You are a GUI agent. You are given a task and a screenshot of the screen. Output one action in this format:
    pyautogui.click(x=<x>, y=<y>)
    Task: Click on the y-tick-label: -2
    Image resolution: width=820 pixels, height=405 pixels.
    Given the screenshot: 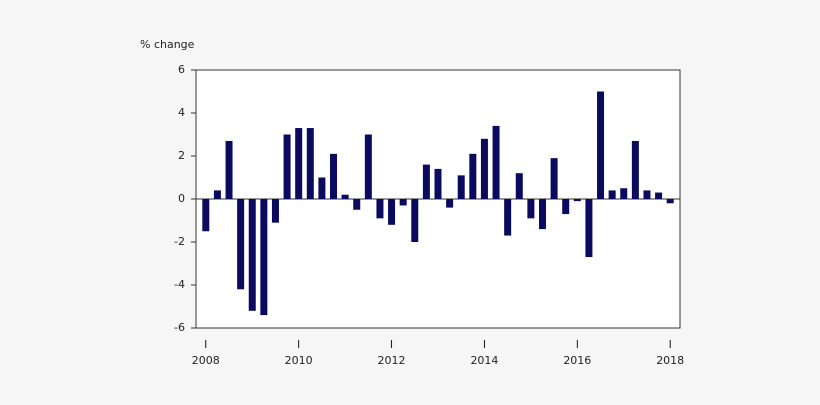 What is the action you would take?
    pyautogui.click(x=179, y=241)
    